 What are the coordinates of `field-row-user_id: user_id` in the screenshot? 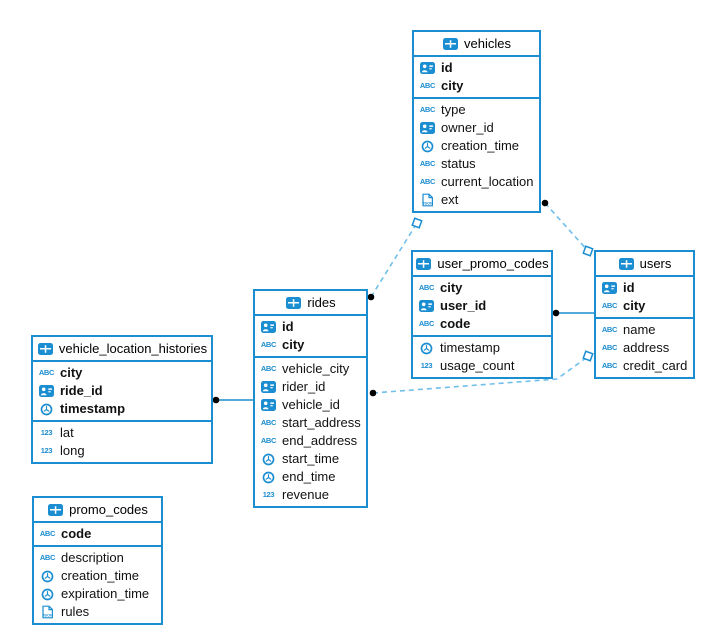 It's located at (482, 306).